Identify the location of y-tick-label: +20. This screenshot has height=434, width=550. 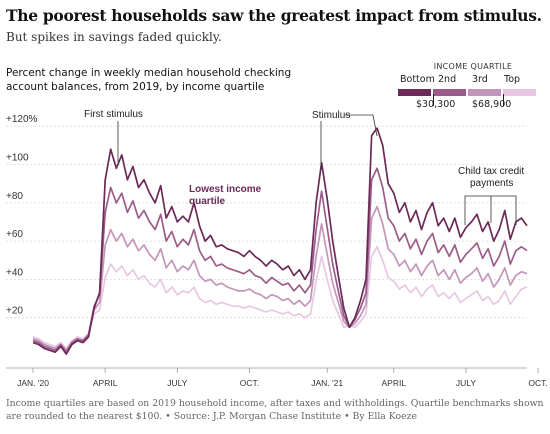
(14, 311).